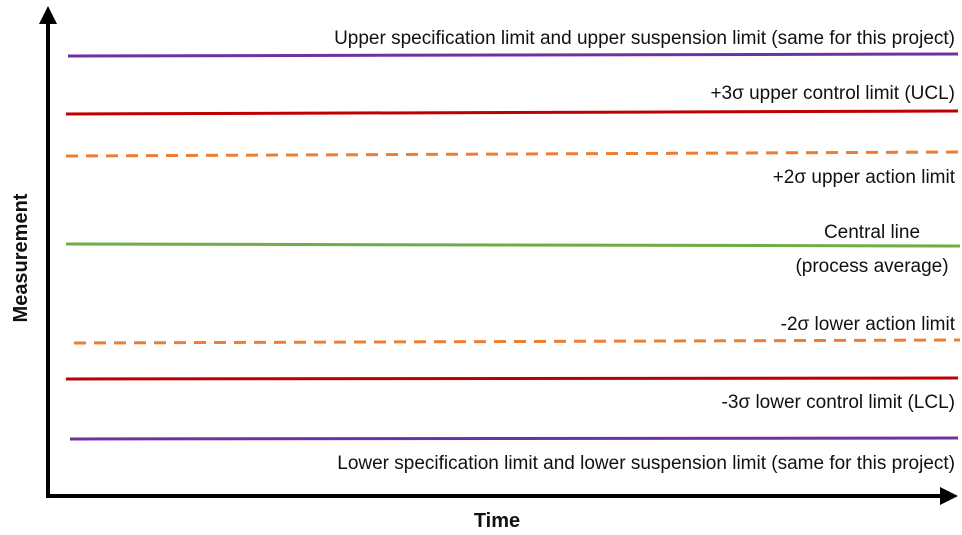  What do you see at coordinates (838, 402) in the screenshot?
I see `lower-control-limit-label: -3σ lower control limit (LCL)` at bounding box center [838, 402].